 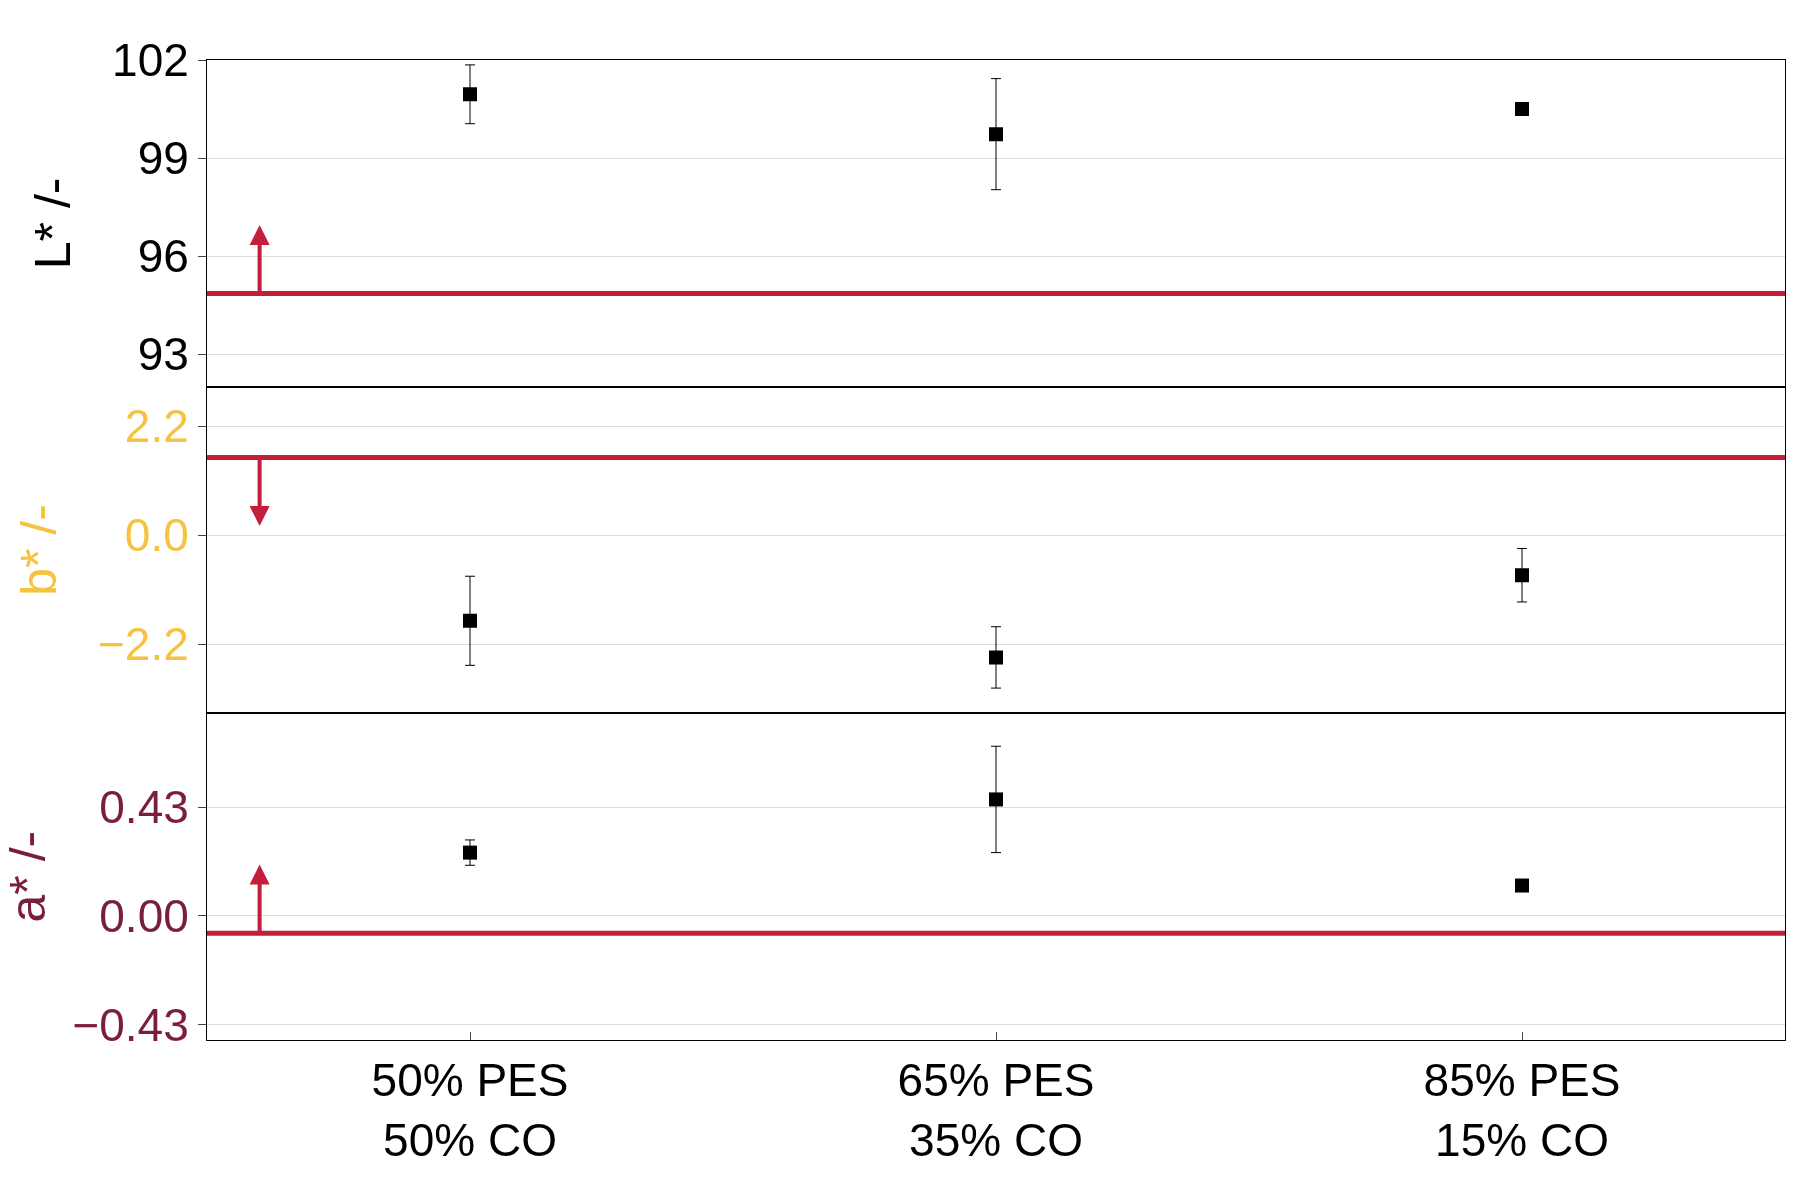 I want to click on x-tick-label: 65% PES 35% CO, so click(x=996, y=1110).